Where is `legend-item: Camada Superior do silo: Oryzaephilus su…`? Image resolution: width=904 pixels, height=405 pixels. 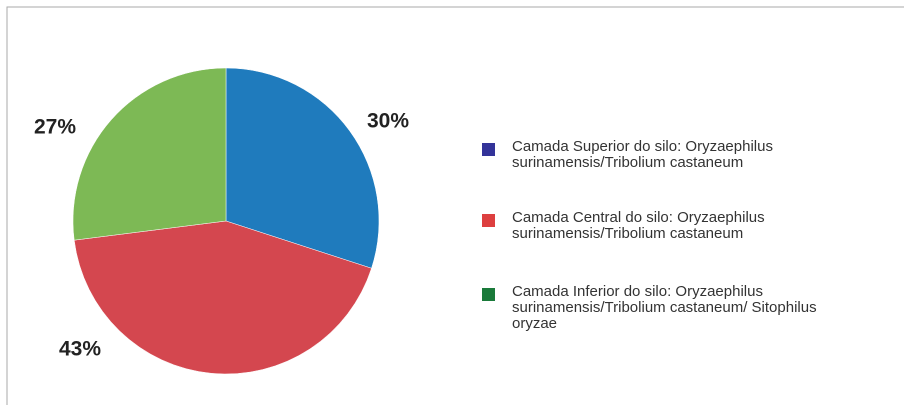 legend-item: Camada Superior do silo: Oryzaephilus su… is located at coordinates (662, 155).